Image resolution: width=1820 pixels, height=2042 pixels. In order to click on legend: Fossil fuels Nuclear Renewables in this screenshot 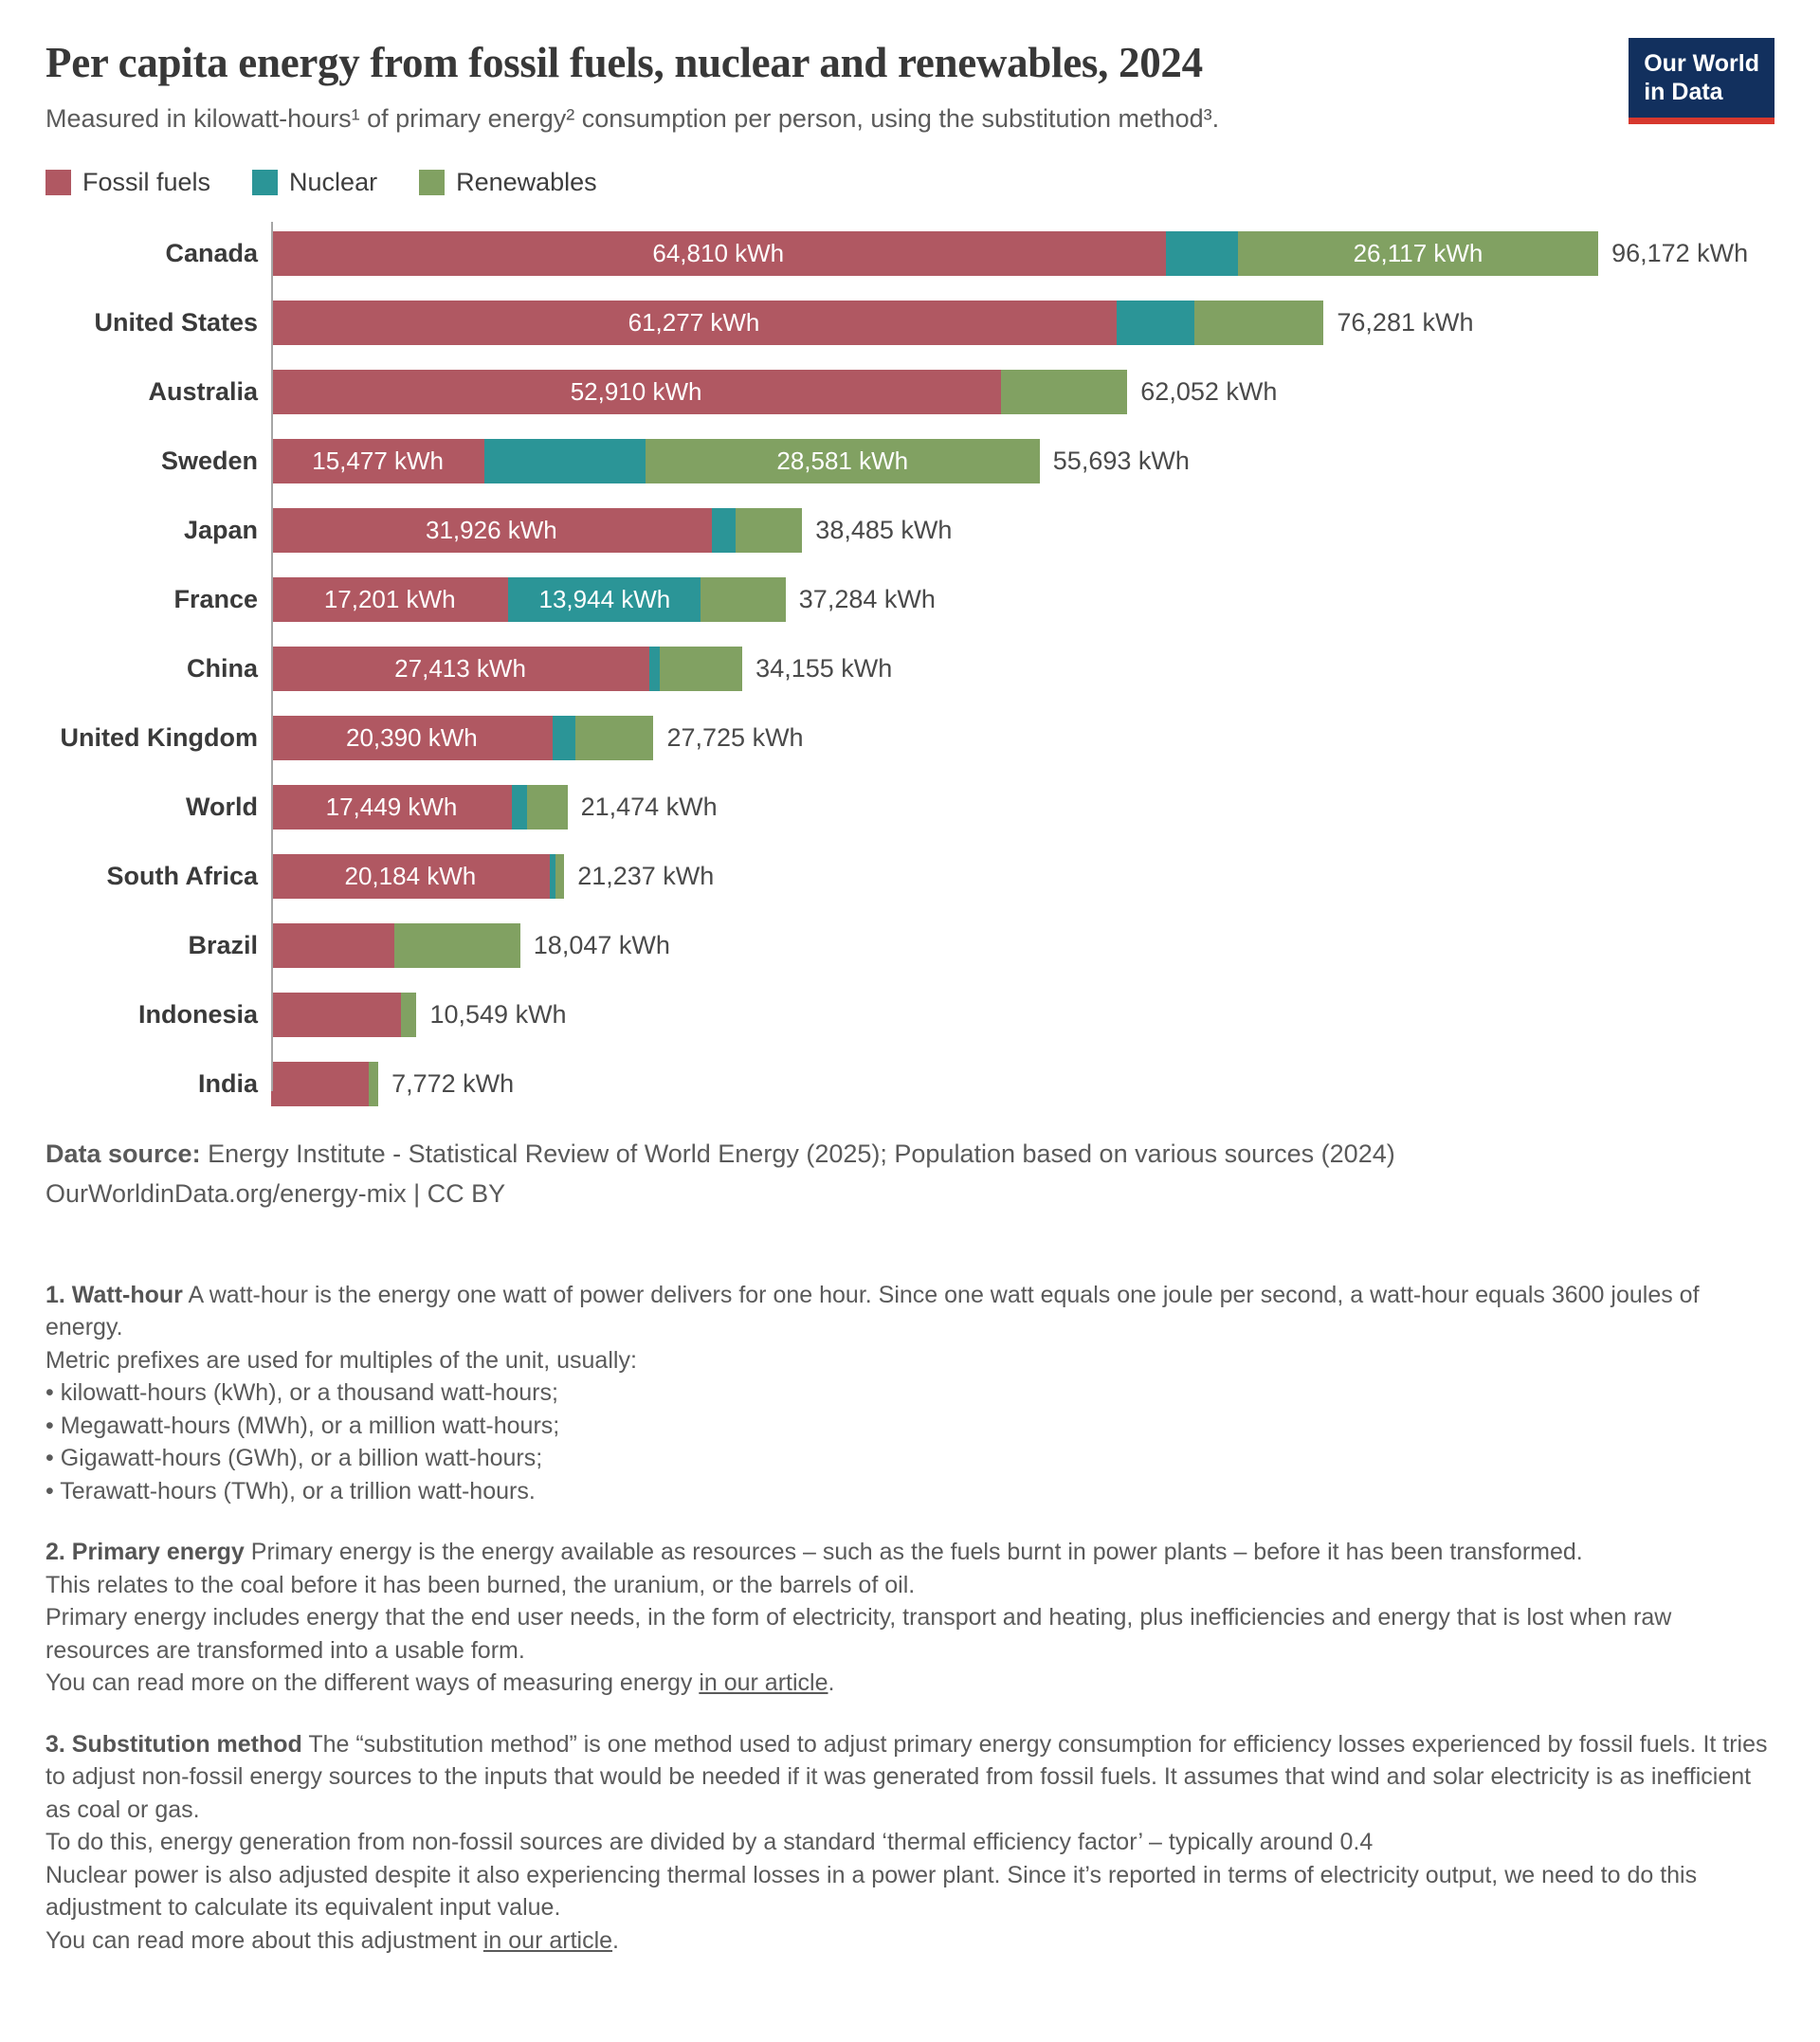, I will do `click(910, 182)`.